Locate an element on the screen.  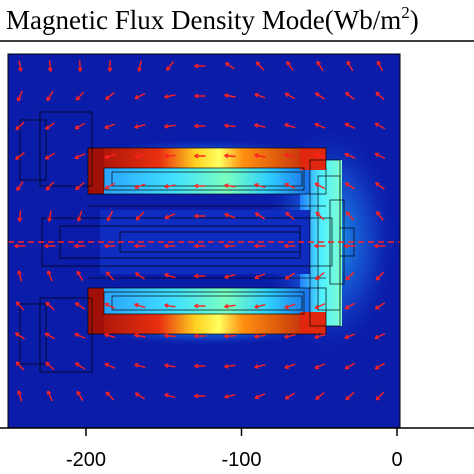
chart-title-close: ) is located at coordinates (414, 20).